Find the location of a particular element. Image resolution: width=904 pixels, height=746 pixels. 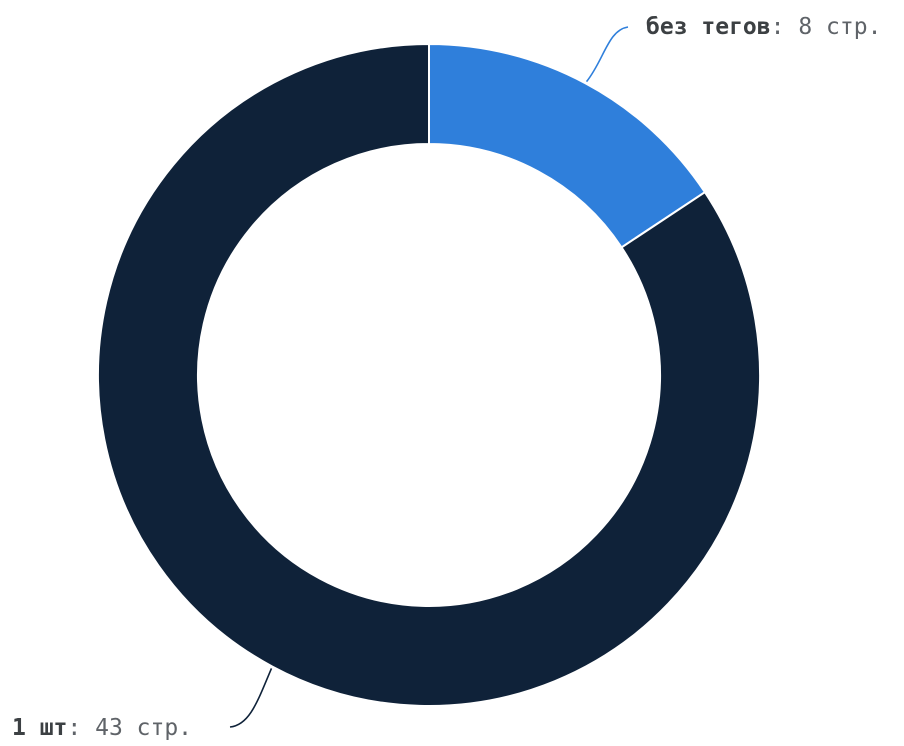

slice-label-name: без тегов is located at coordinates (708, 27).